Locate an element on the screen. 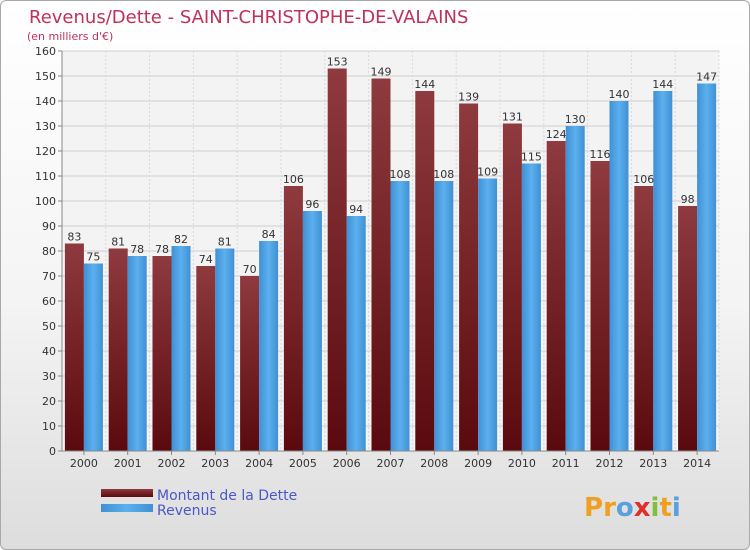  x-tick-label: 2006 is located at coordinates (347, 463).